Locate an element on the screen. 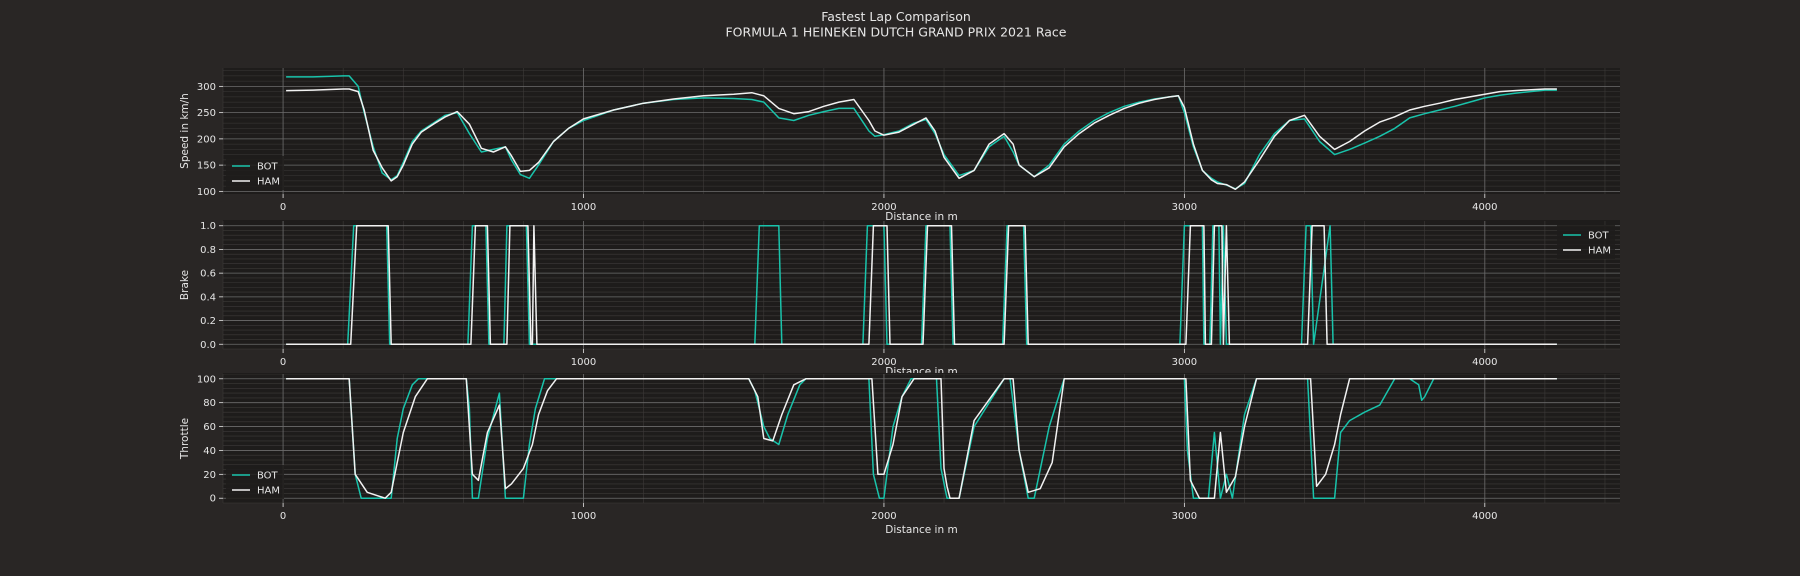 The width and height of the screenshot is (1800, 576). panel-1-top-edge is located at coordinates (921, 220).